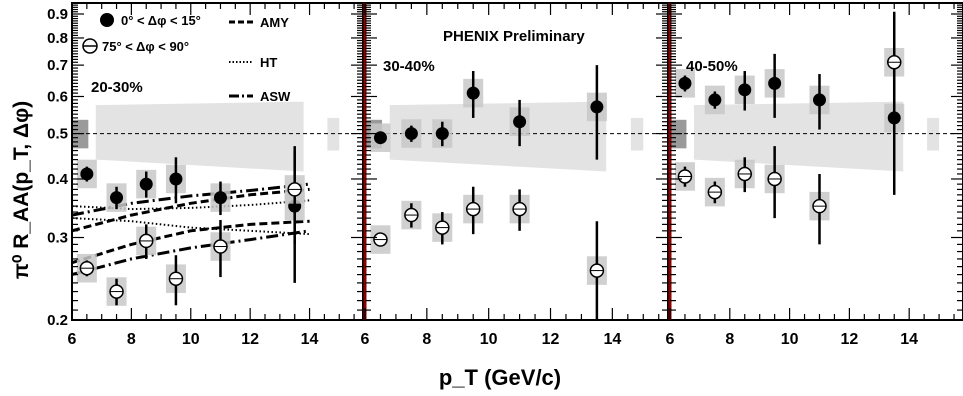  Describe the element at coordinates (57, 96) in the screenshot. I see `y-tick-label: 0.6` at that location.